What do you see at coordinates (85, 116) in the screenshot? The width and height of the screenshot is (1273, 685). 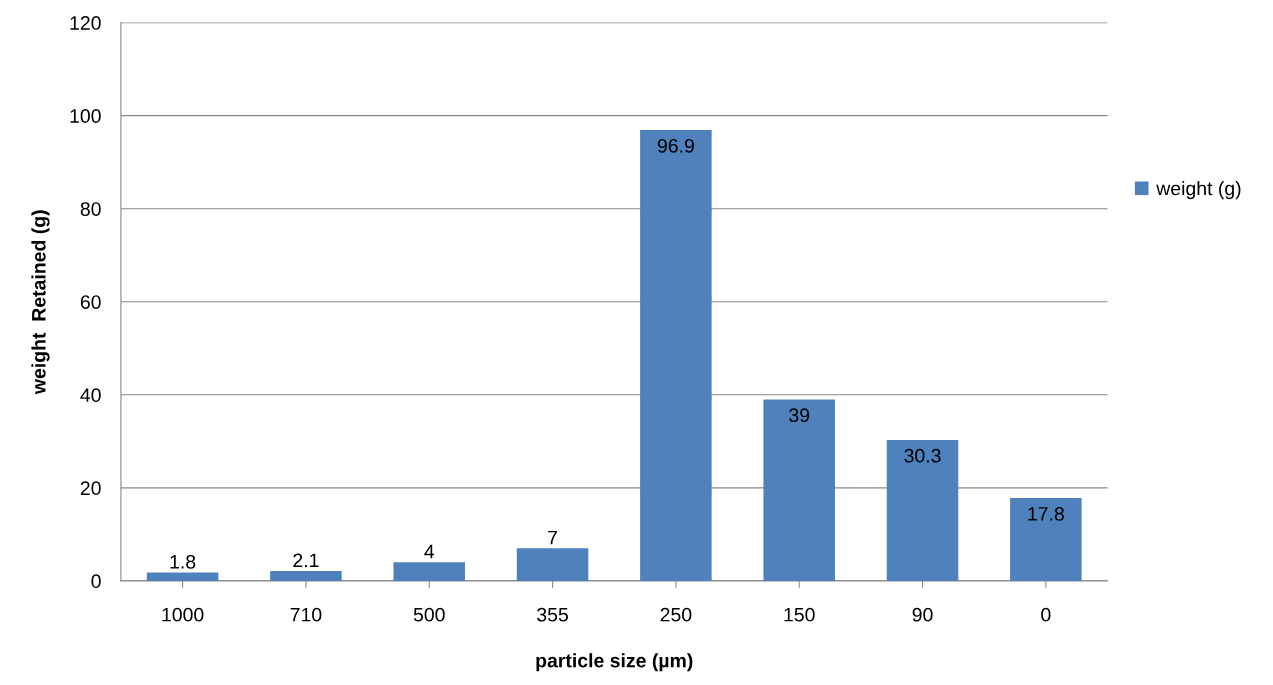 I see `y-tick-label: 100` at bounding box center [85, 116].